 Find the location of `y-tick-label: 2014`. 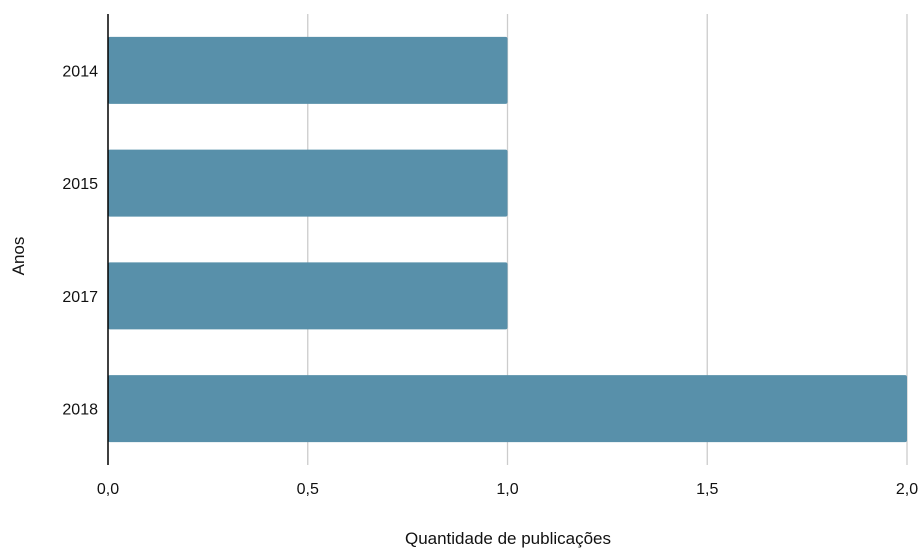

y-tick-label: 2014 is located at coordinates (80, 71).